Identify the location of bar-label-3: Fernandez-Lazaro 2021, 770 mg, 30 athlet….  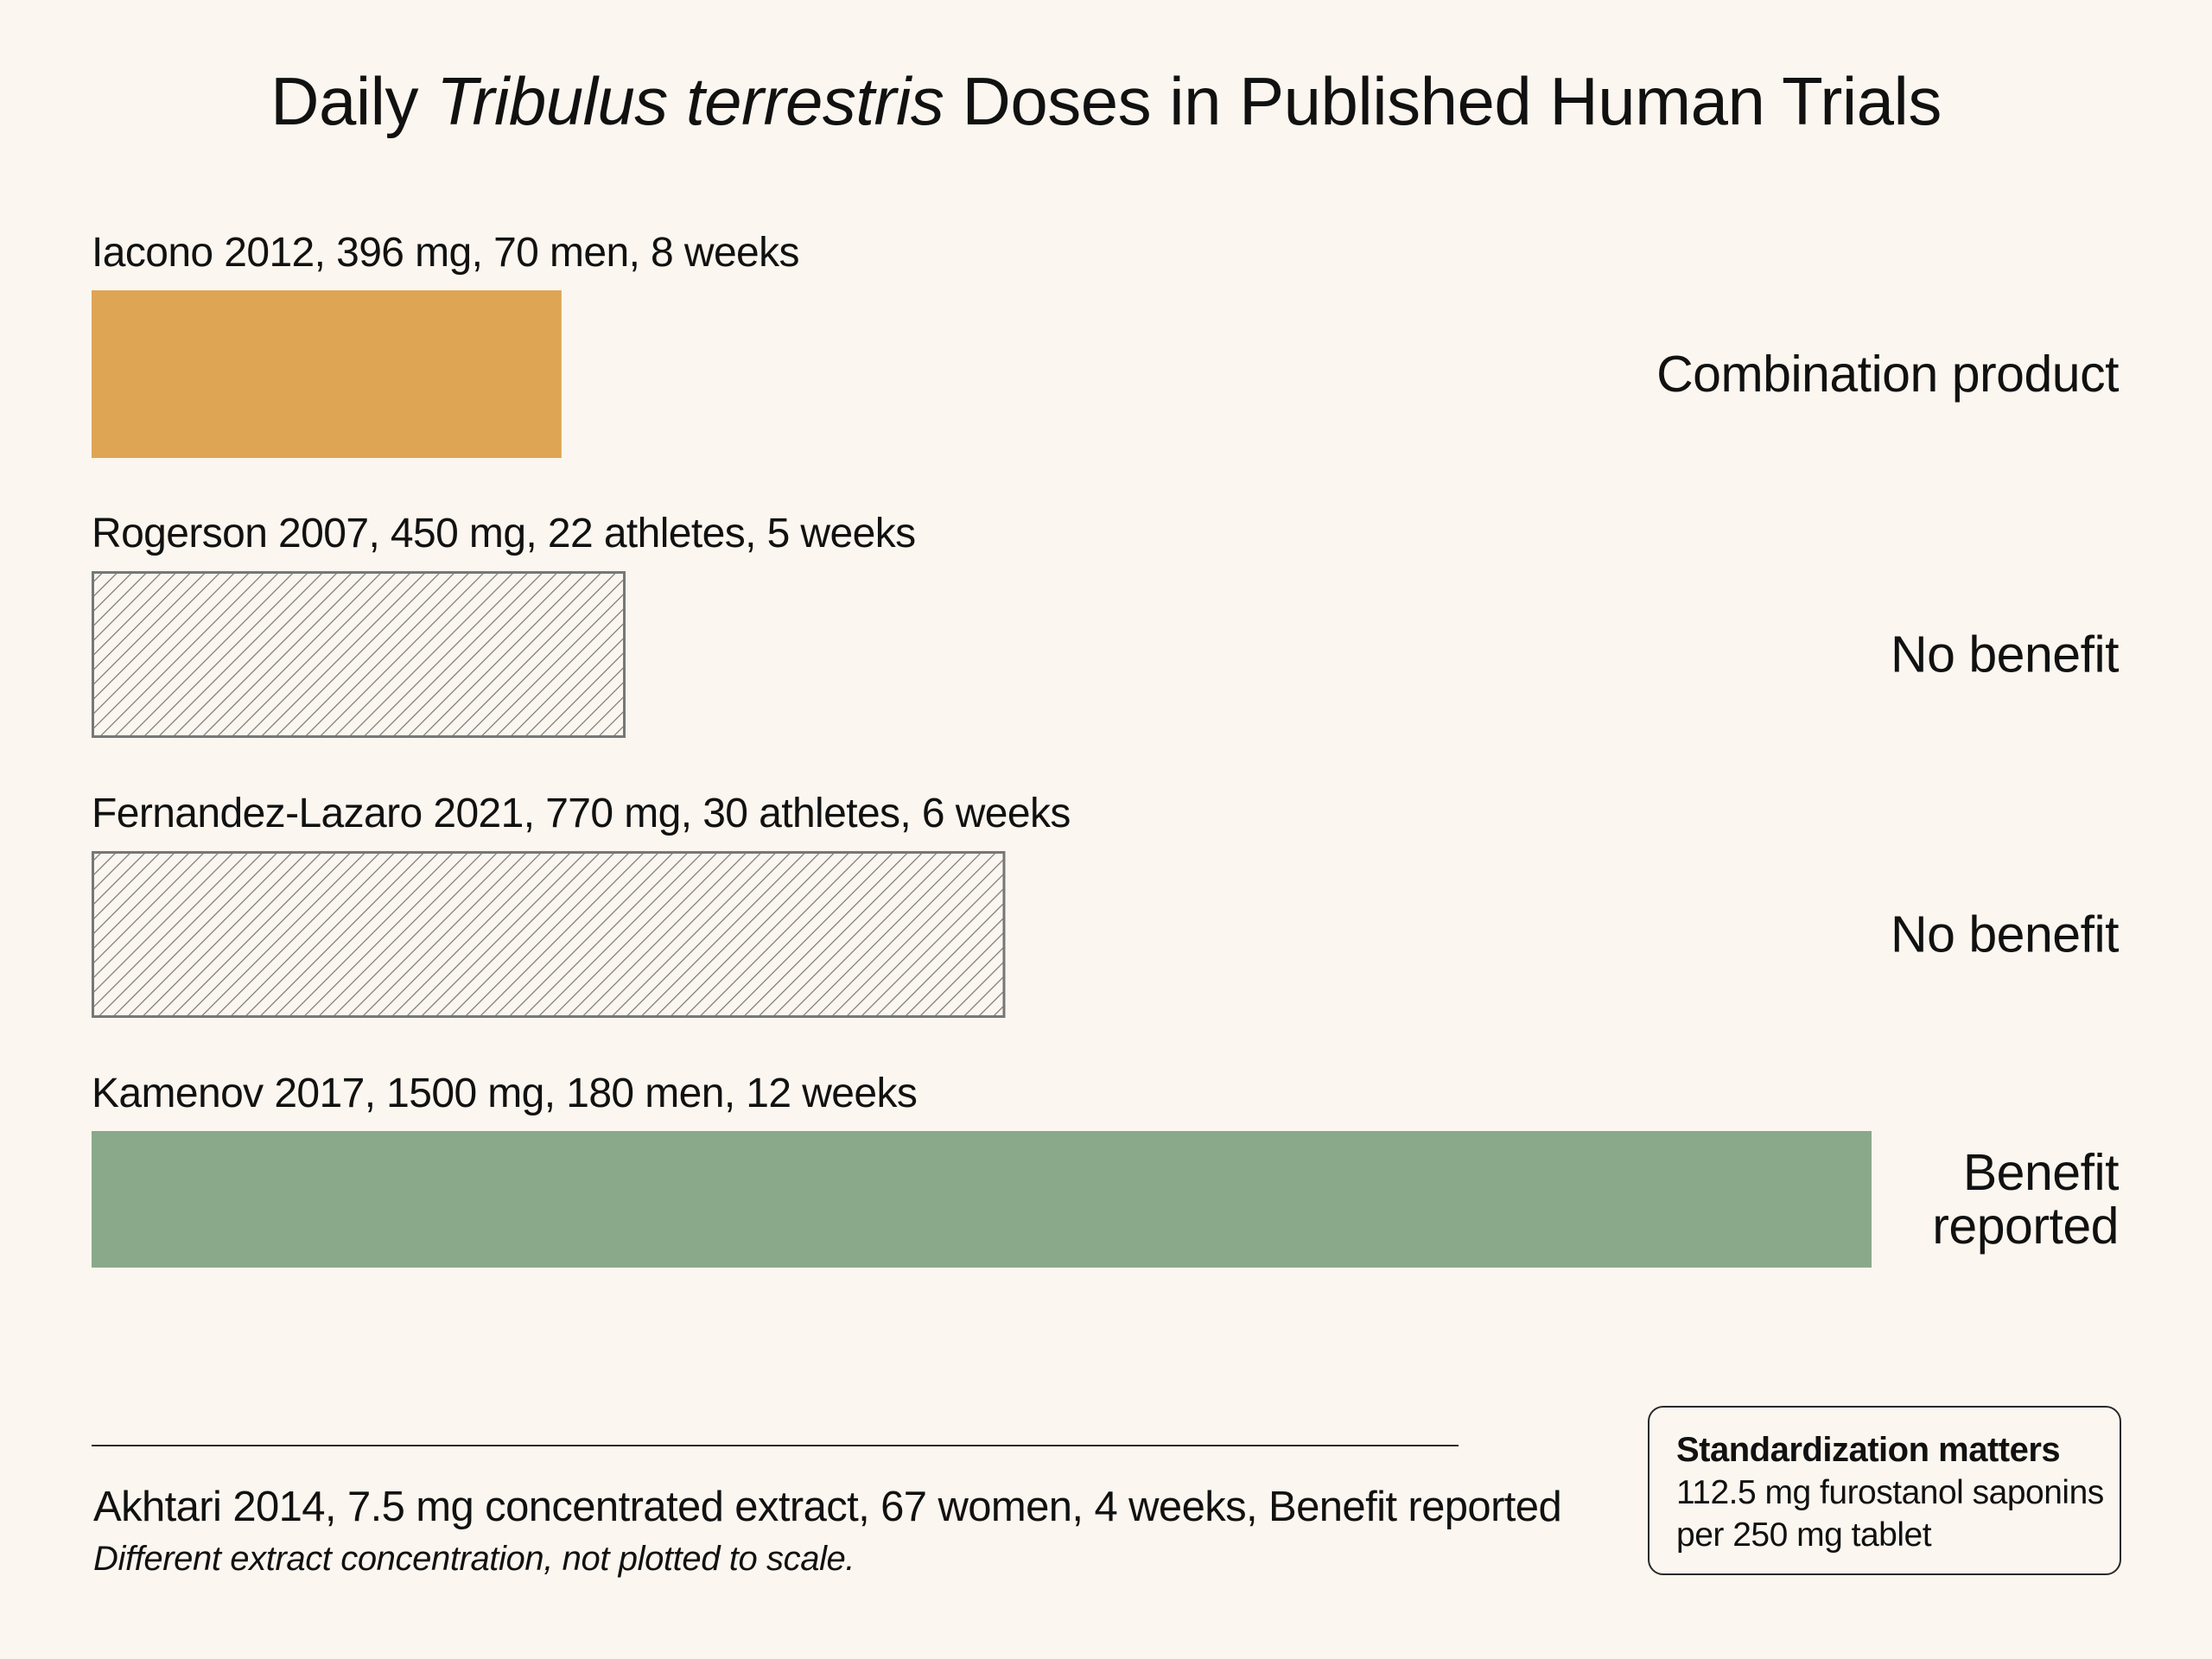
(581, 813).